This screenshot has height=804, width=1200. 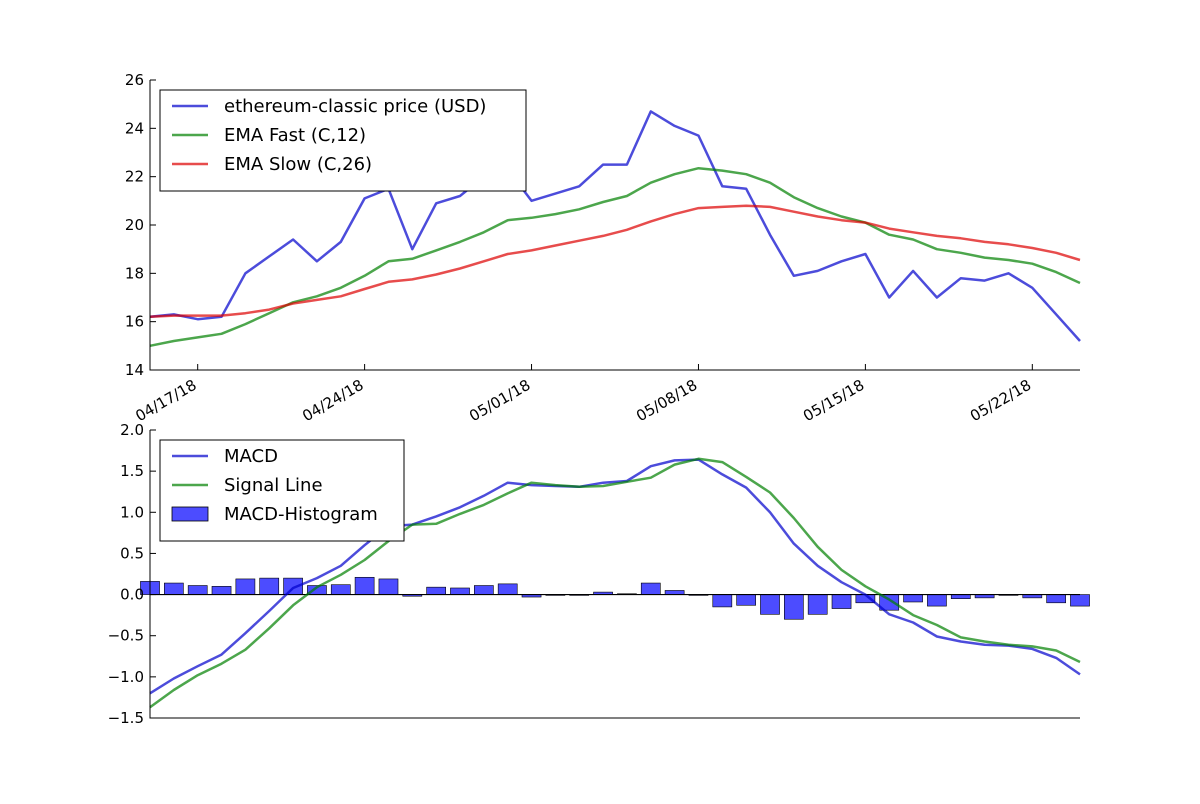 What do you see at coordinates (1000, 400) in the screenshot?
I see `x-tick-label: 05/22/18` at bounding box center [1000, 400].